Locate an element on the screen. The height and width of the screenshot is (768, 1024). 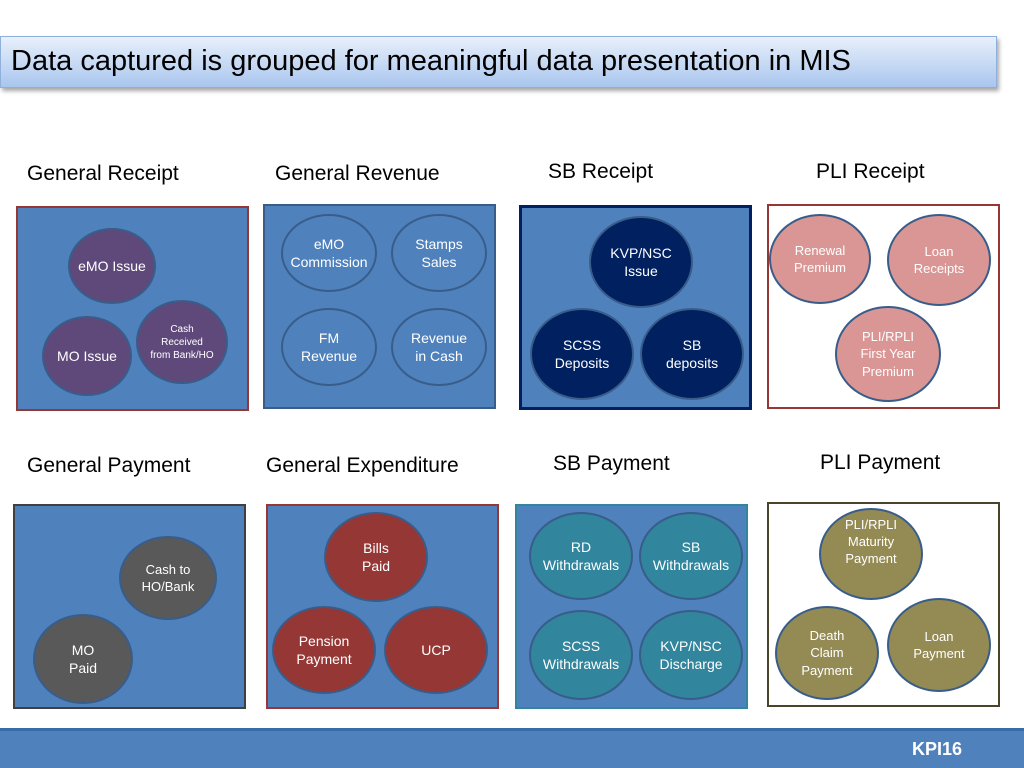
pli-payment-label: PLI Payment is located at coordinates (880, 462).